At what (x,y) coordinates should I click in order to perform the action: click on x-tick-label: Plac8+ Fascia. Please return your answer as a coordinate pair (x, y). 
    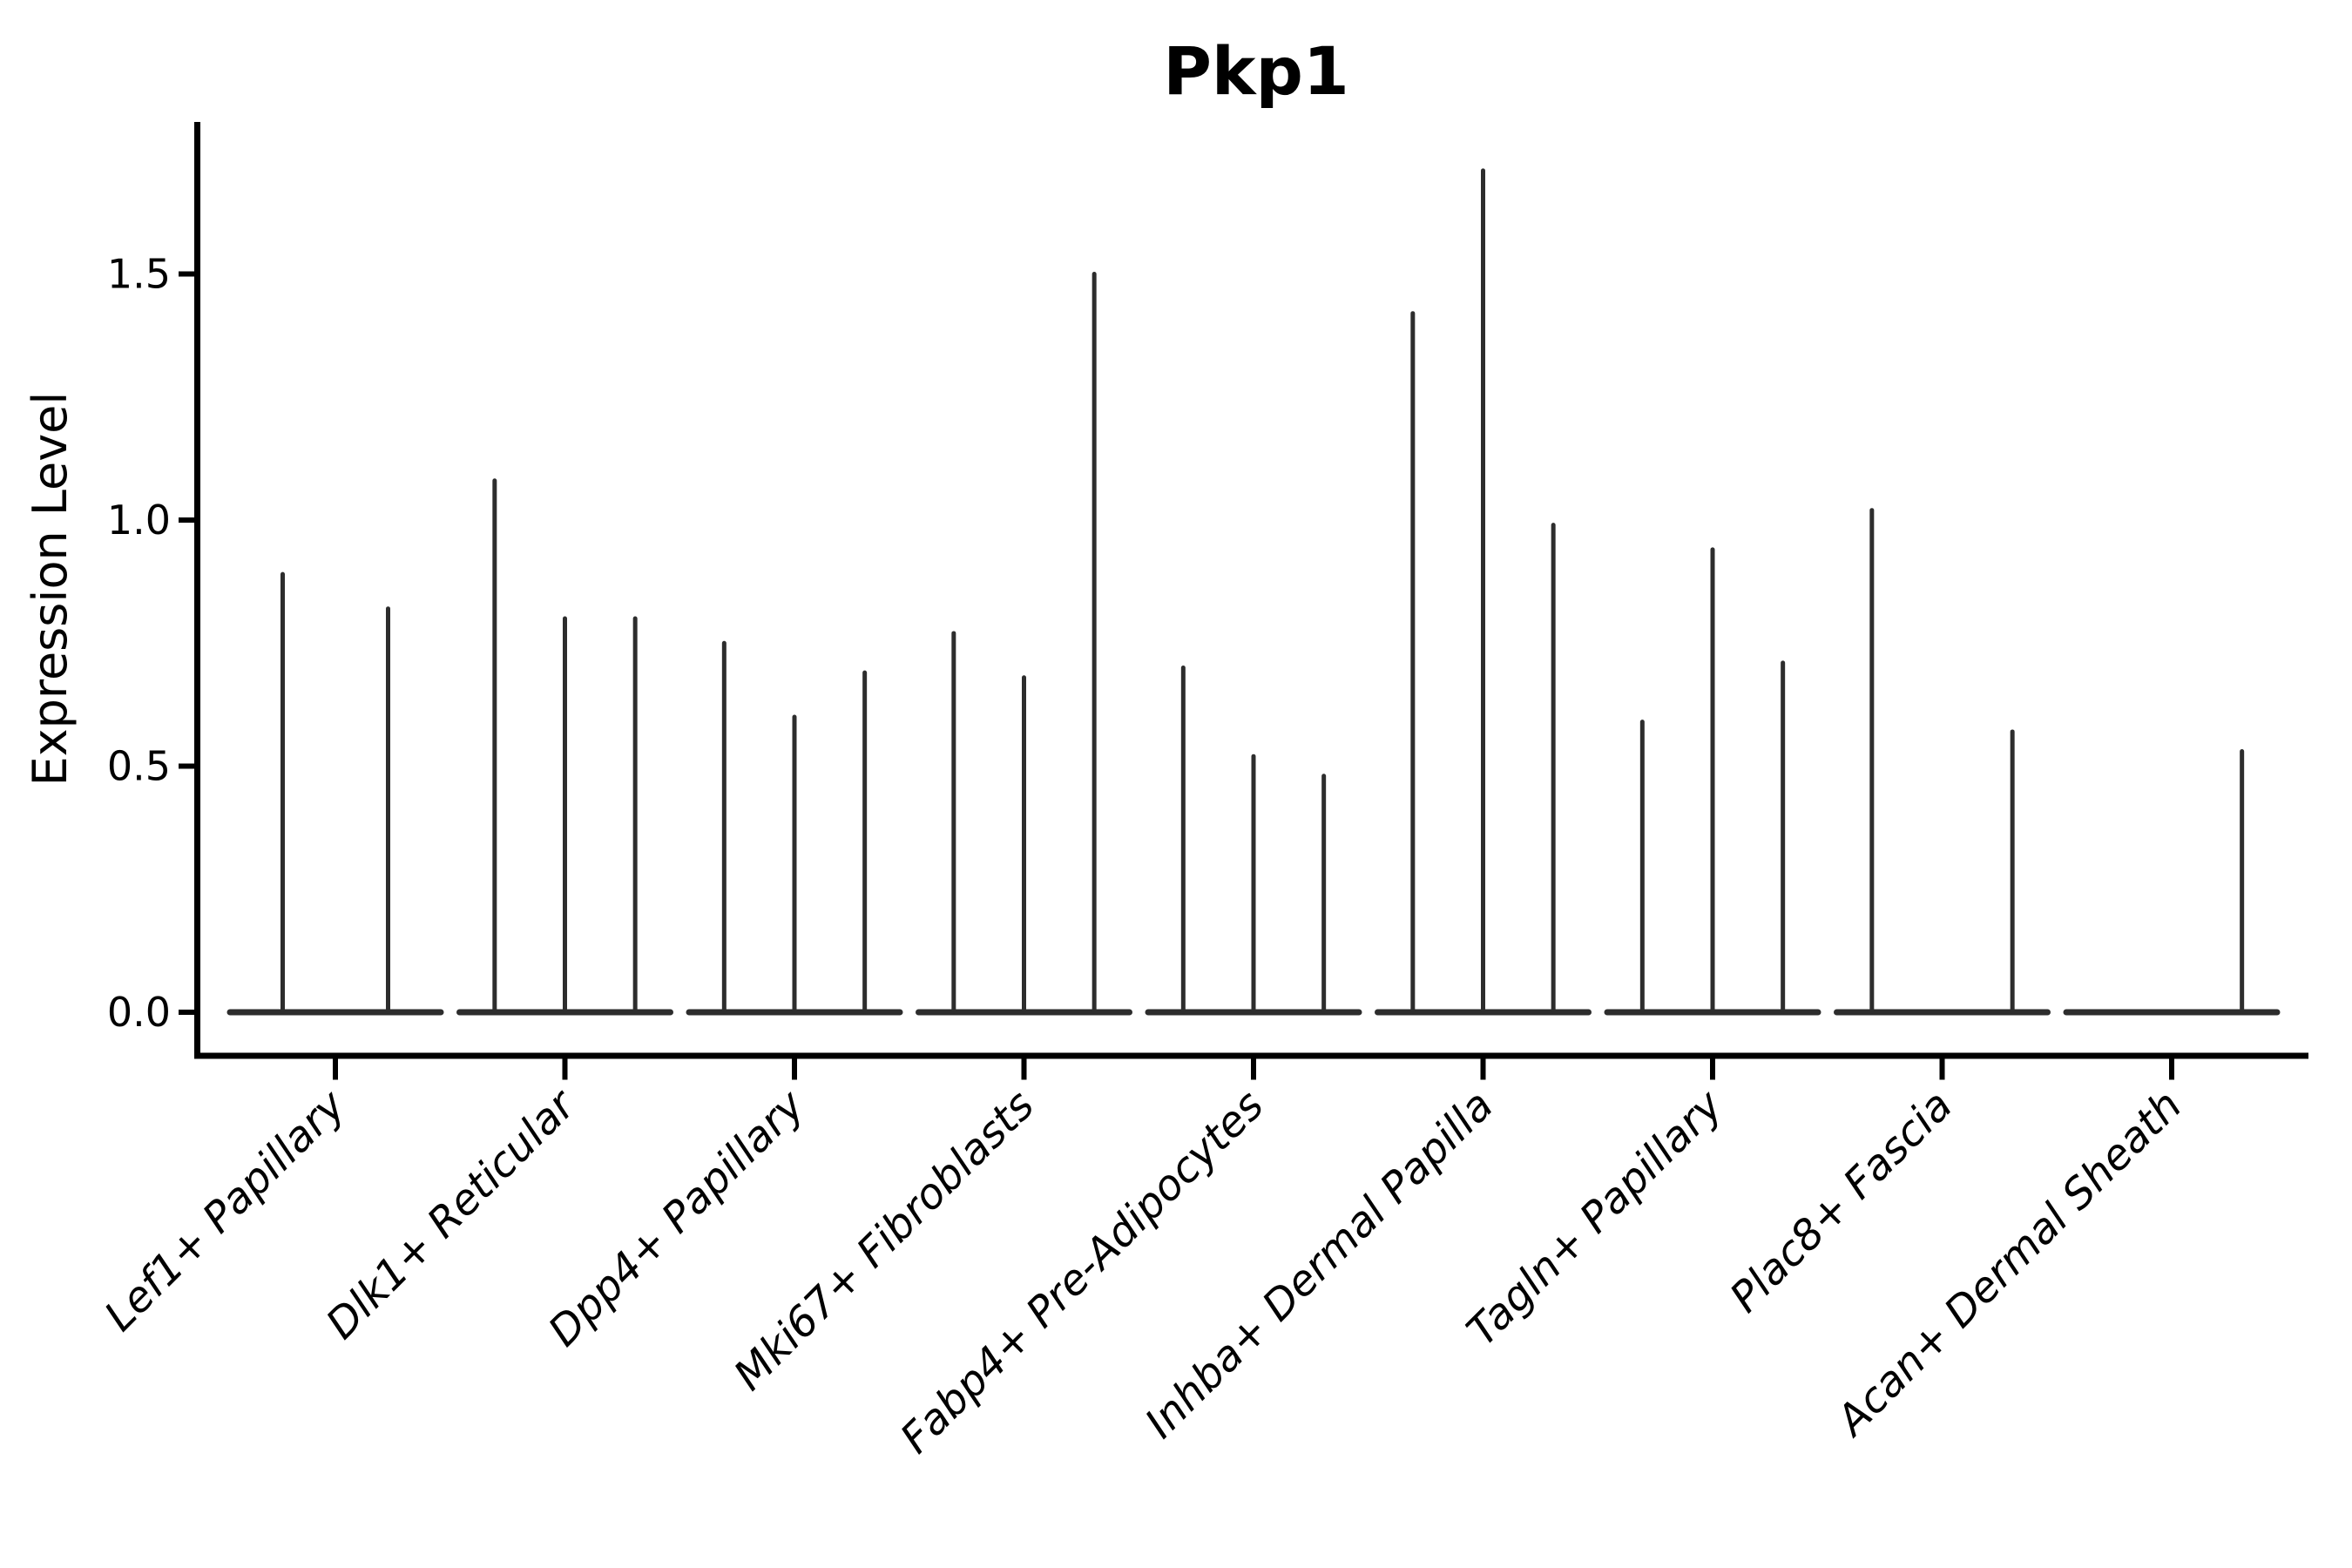
    Looking at the image, I should click on (1841, 1201).